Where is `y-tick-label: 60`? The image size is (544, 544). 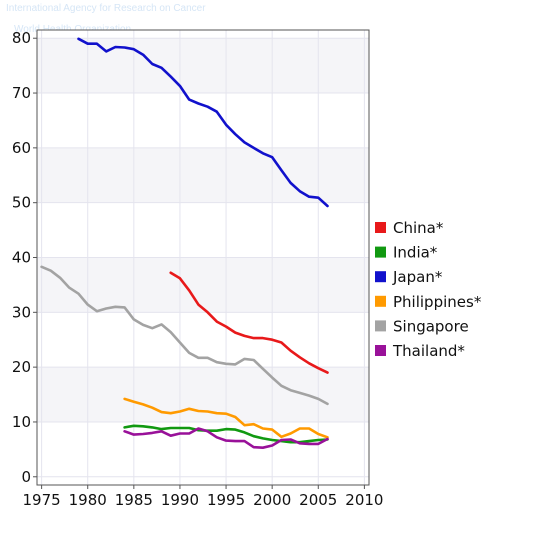 y-tick-label: 60 is located at coordinates (21, 148).